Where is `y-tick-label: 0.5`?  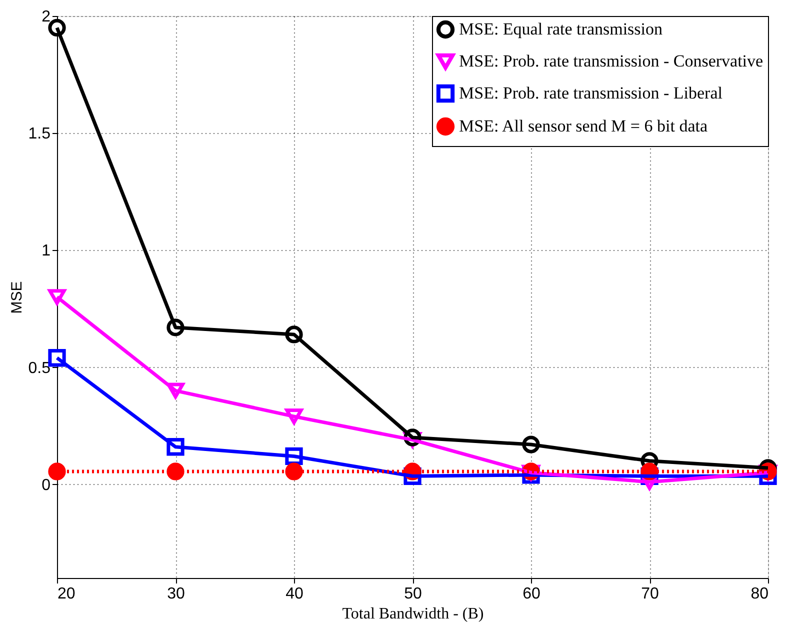 y-tick-label: 0.5 is located at coordinates (39, 368).